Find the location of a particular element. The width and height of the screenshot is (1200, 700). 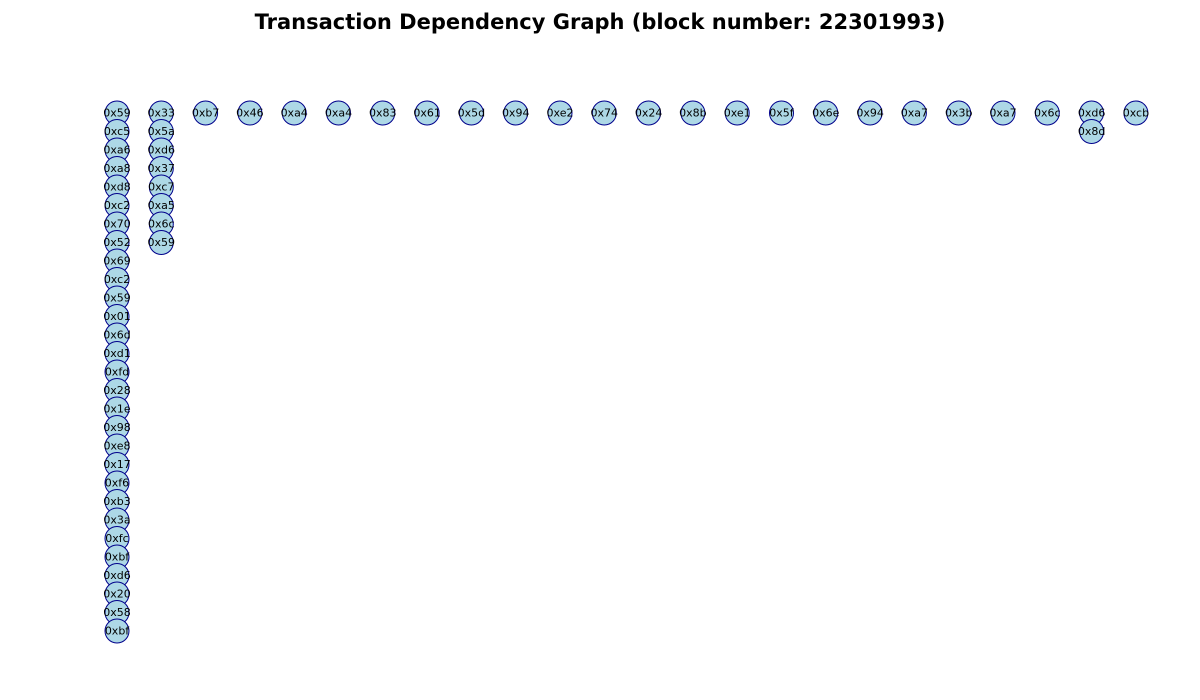

graph-node: 0x3b is located at coordinates (959, 113).